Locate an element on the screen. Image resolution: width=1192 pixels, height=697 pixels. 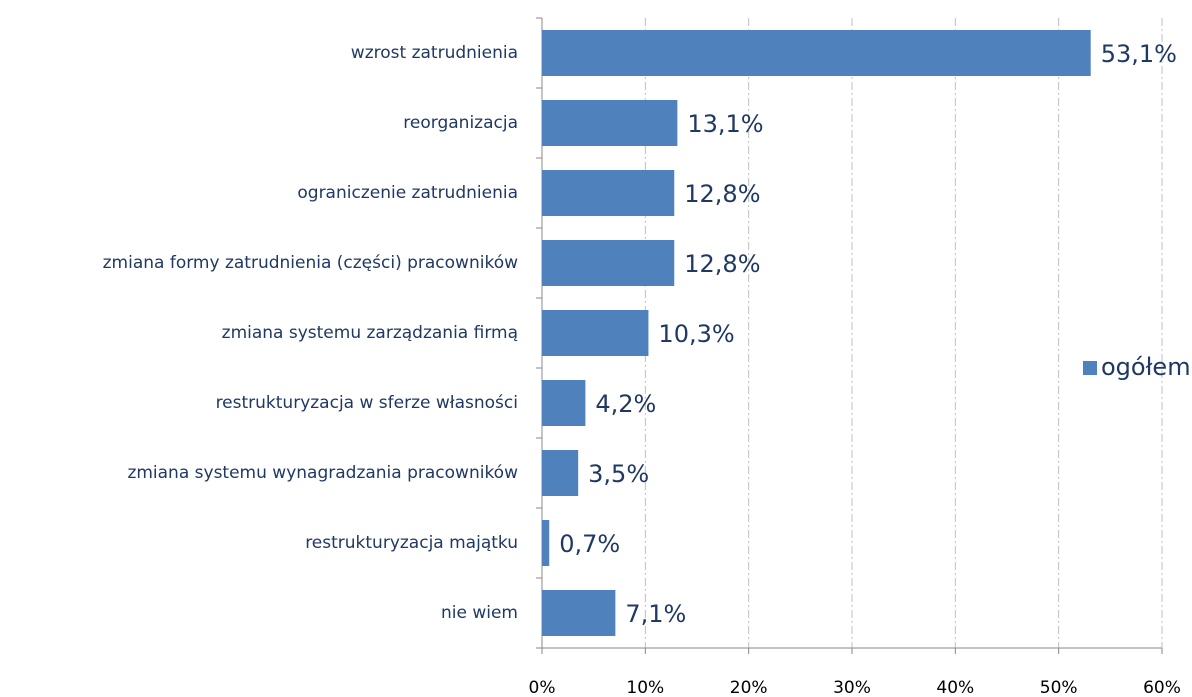
value-label: 0,7% is located at coordinates (589, 544).